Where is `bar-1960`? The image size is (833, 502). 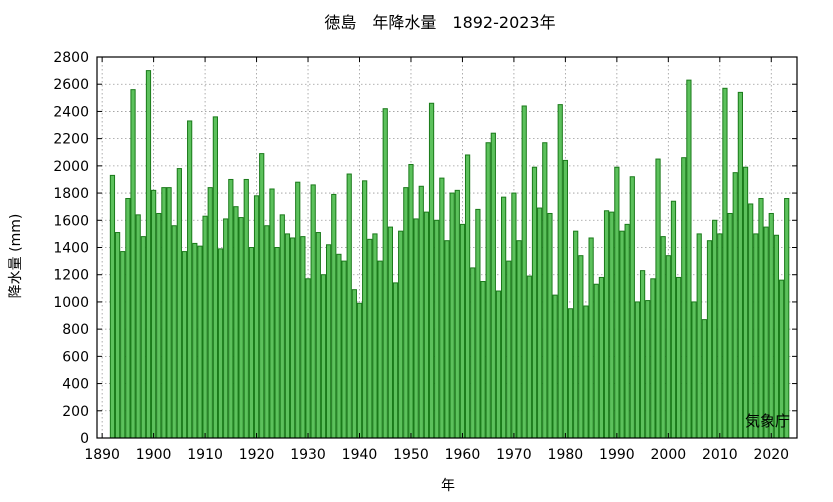
bar-1960 is located at coordinates (462, 331).